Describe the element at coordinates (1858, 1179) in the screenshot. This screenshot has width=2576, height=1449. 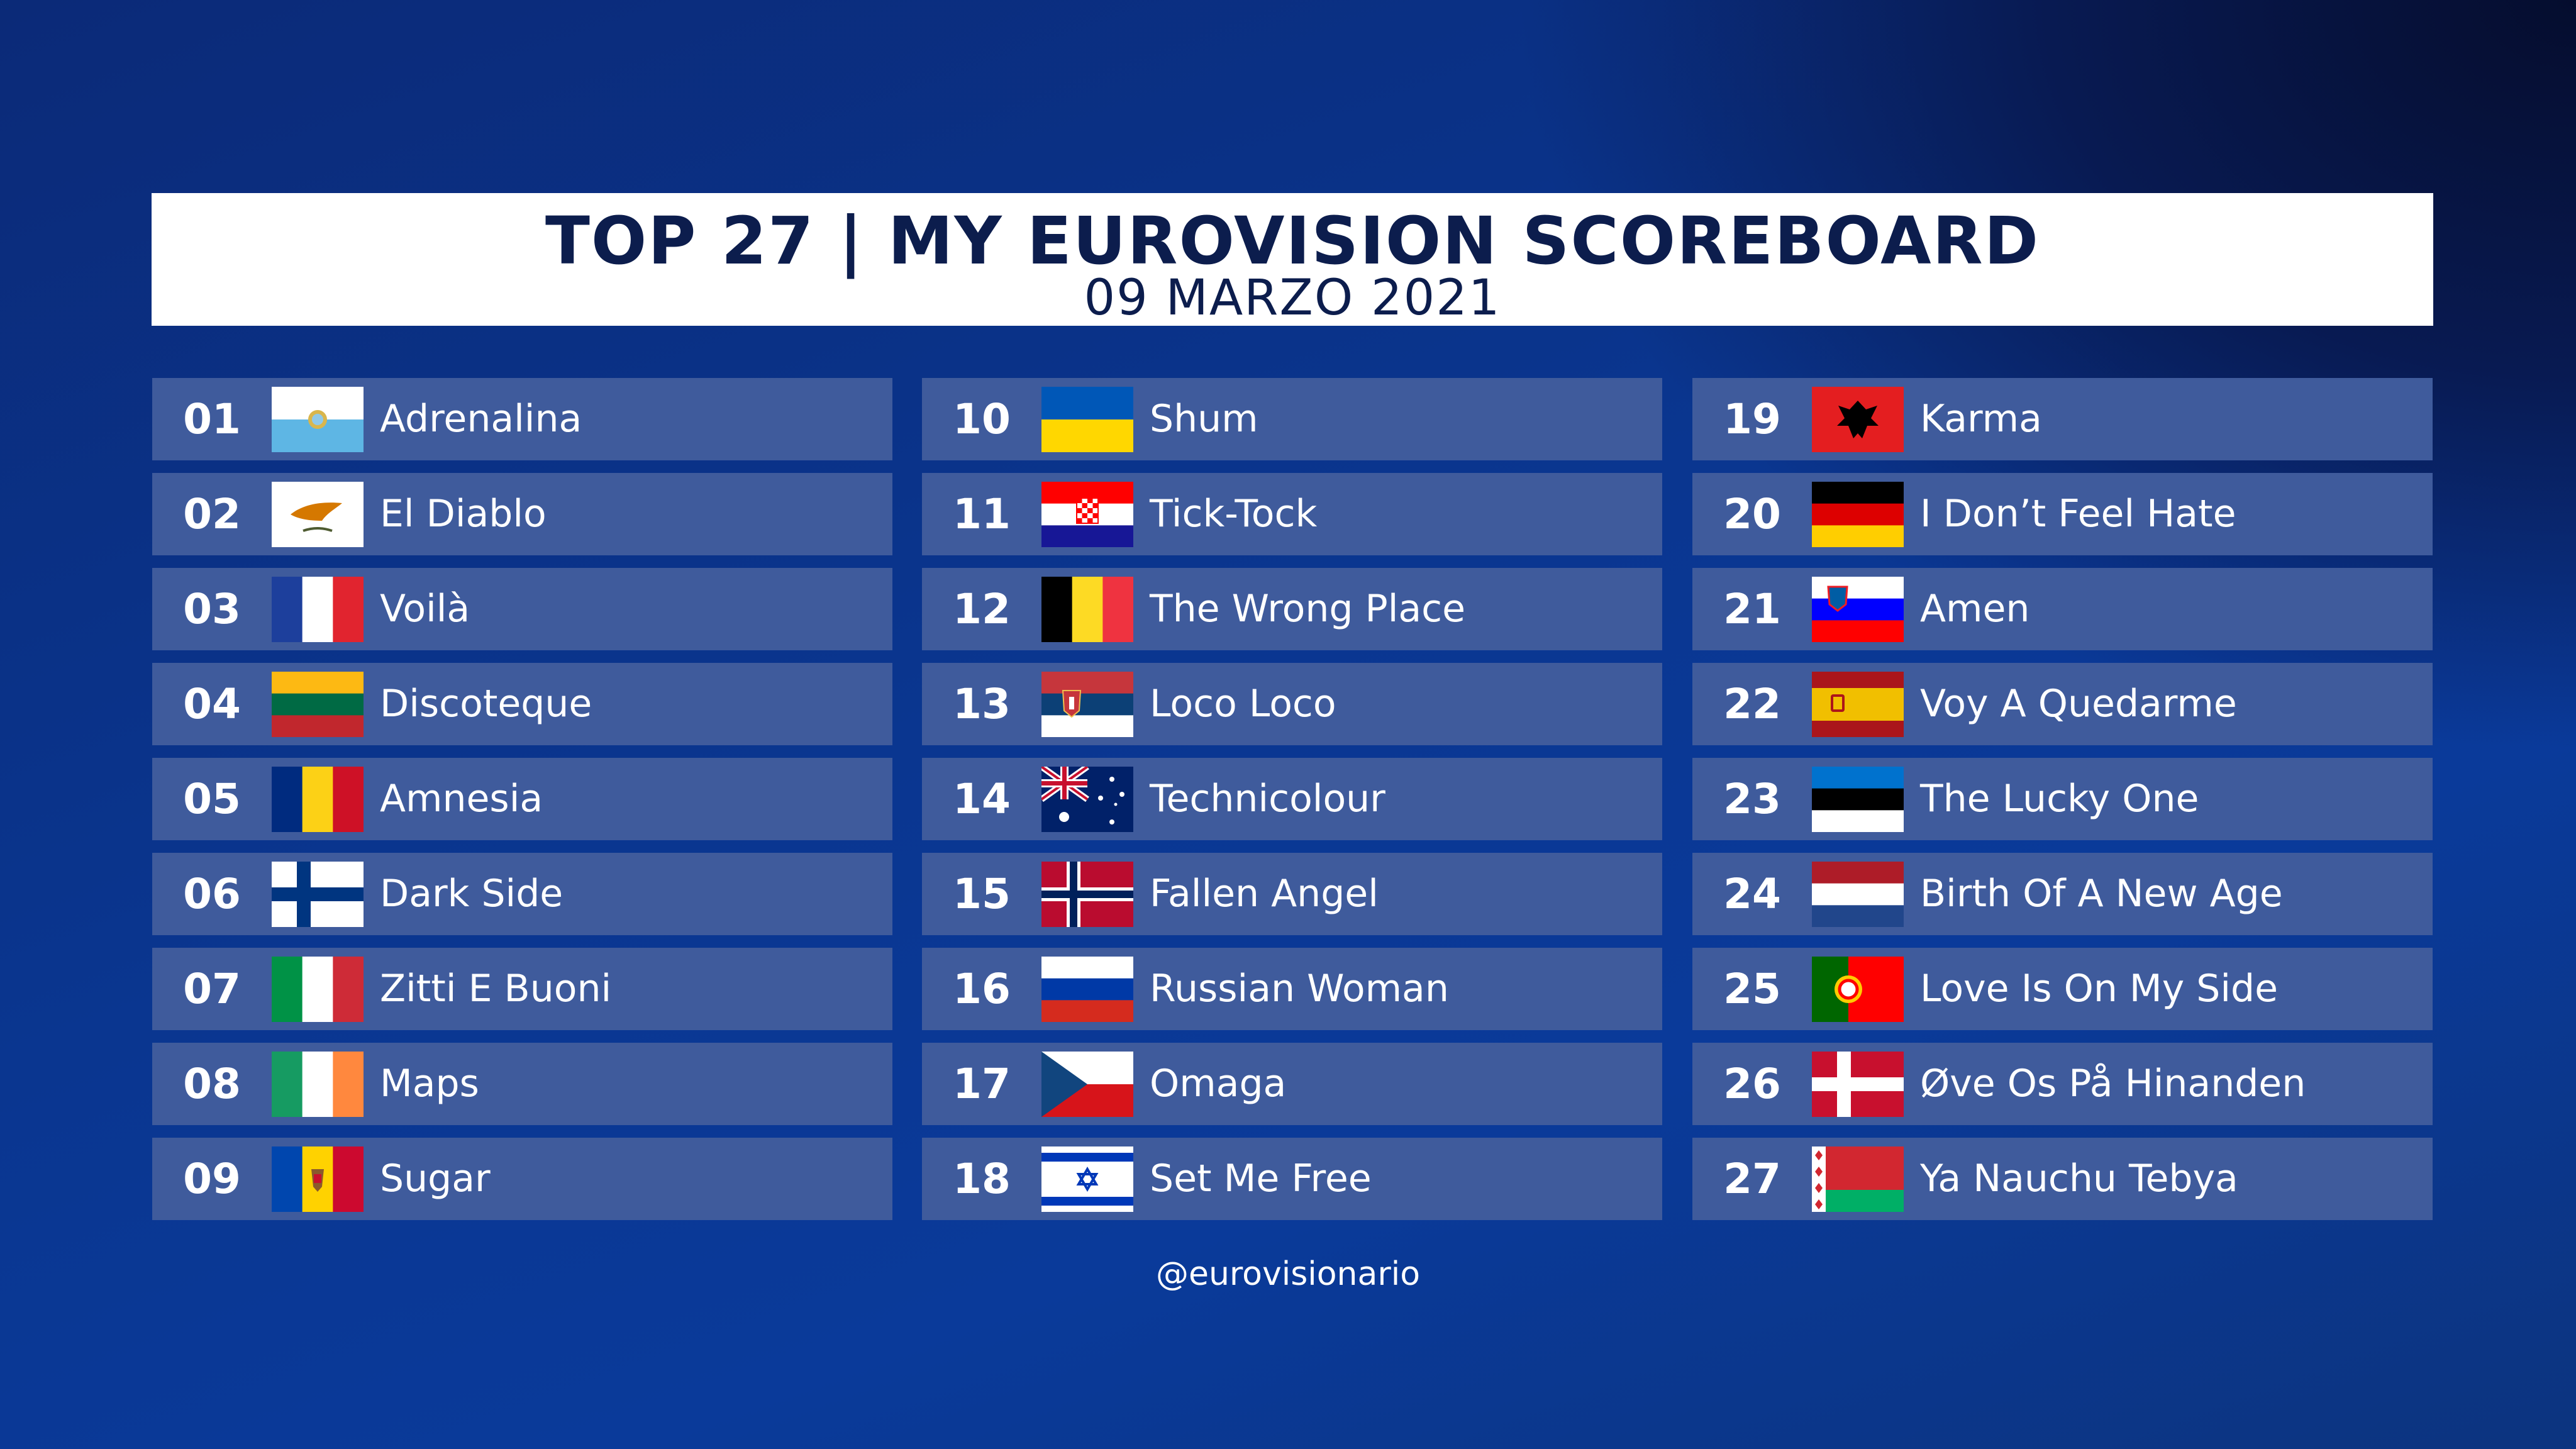
I see `belarus-flag` at that location.